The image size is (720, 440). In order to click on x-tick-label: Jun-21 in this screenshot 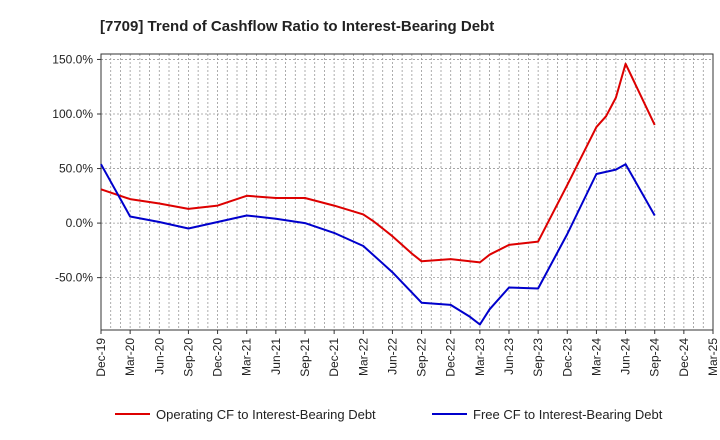, I will do `click(276, 356)`.